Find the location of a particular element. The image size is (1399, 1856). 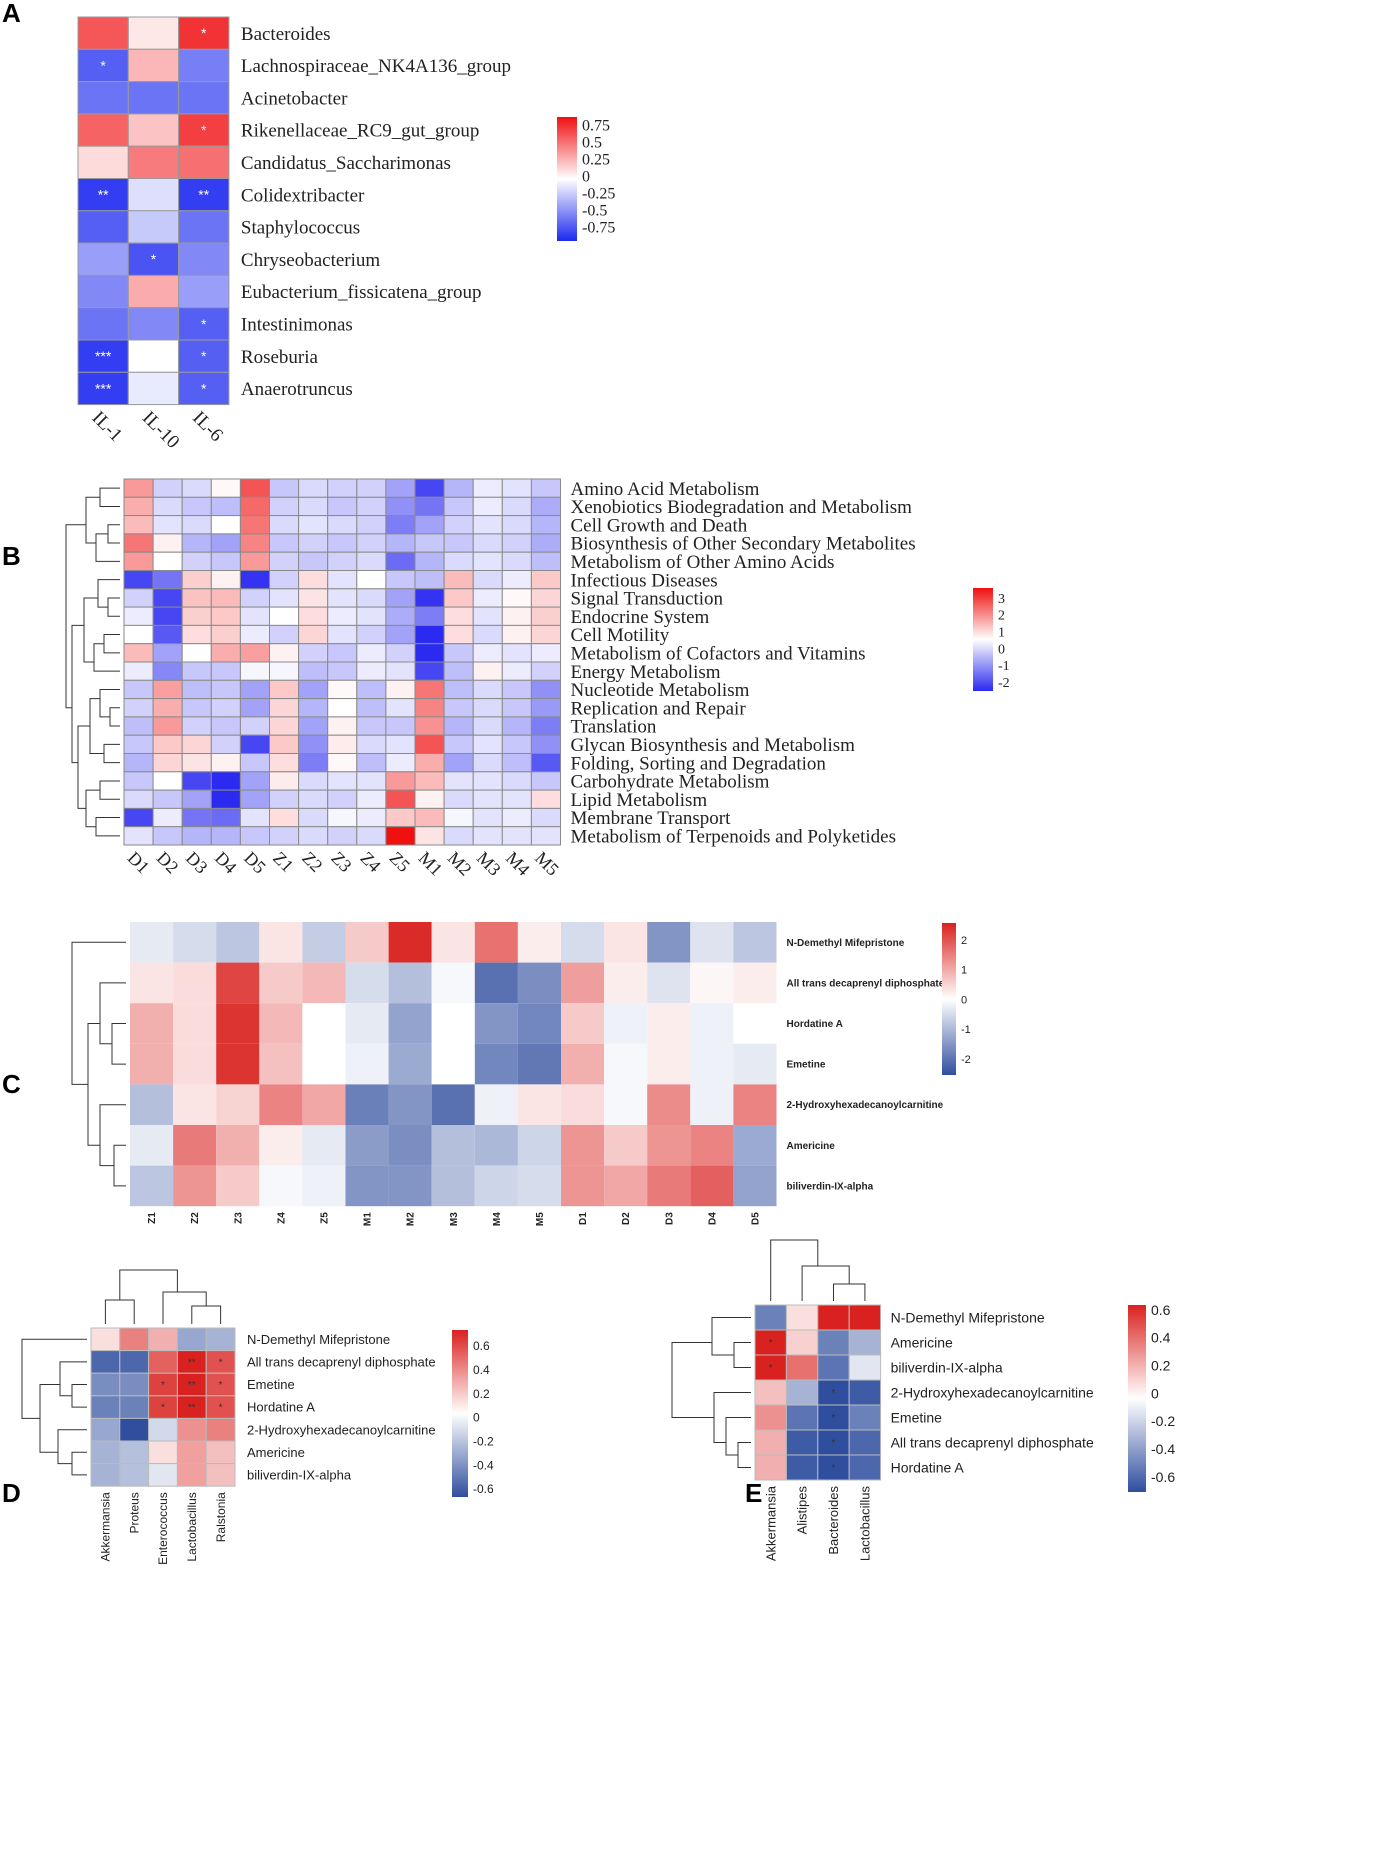

row-label: Intestinimonas is located at coordinates (297, 325).